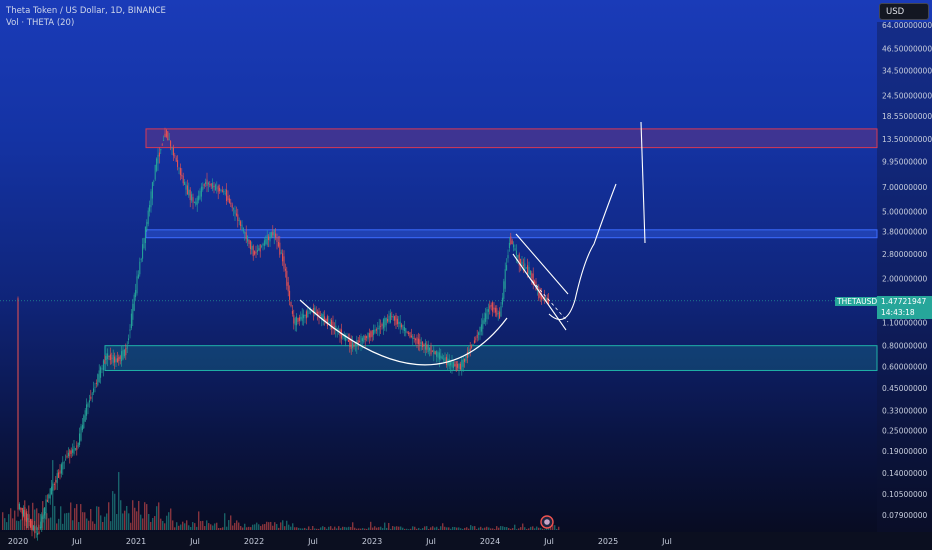  I want to click on flag-upper-line, so click(542, 264).